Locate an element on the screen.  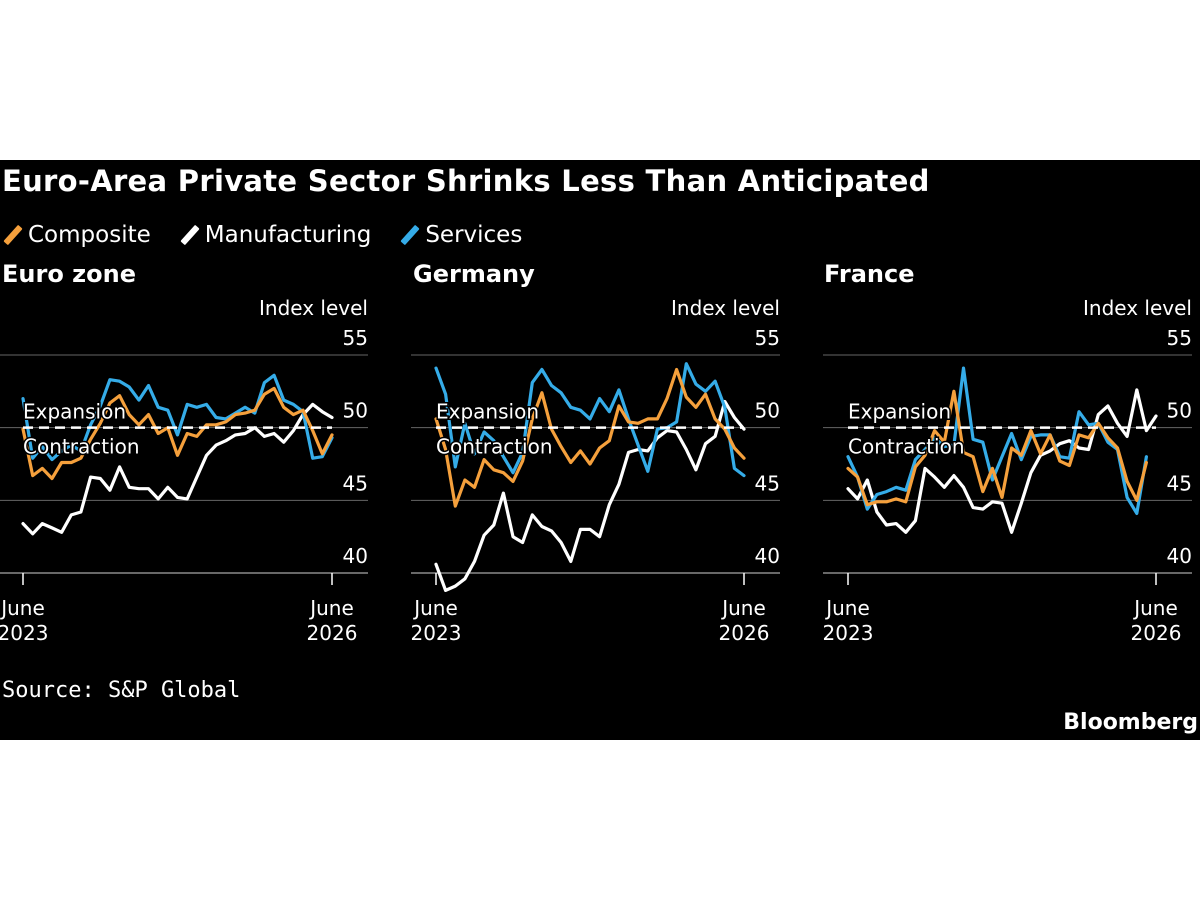
annotation-expansion-germany: Expansion is located at coordinates (487, 412).